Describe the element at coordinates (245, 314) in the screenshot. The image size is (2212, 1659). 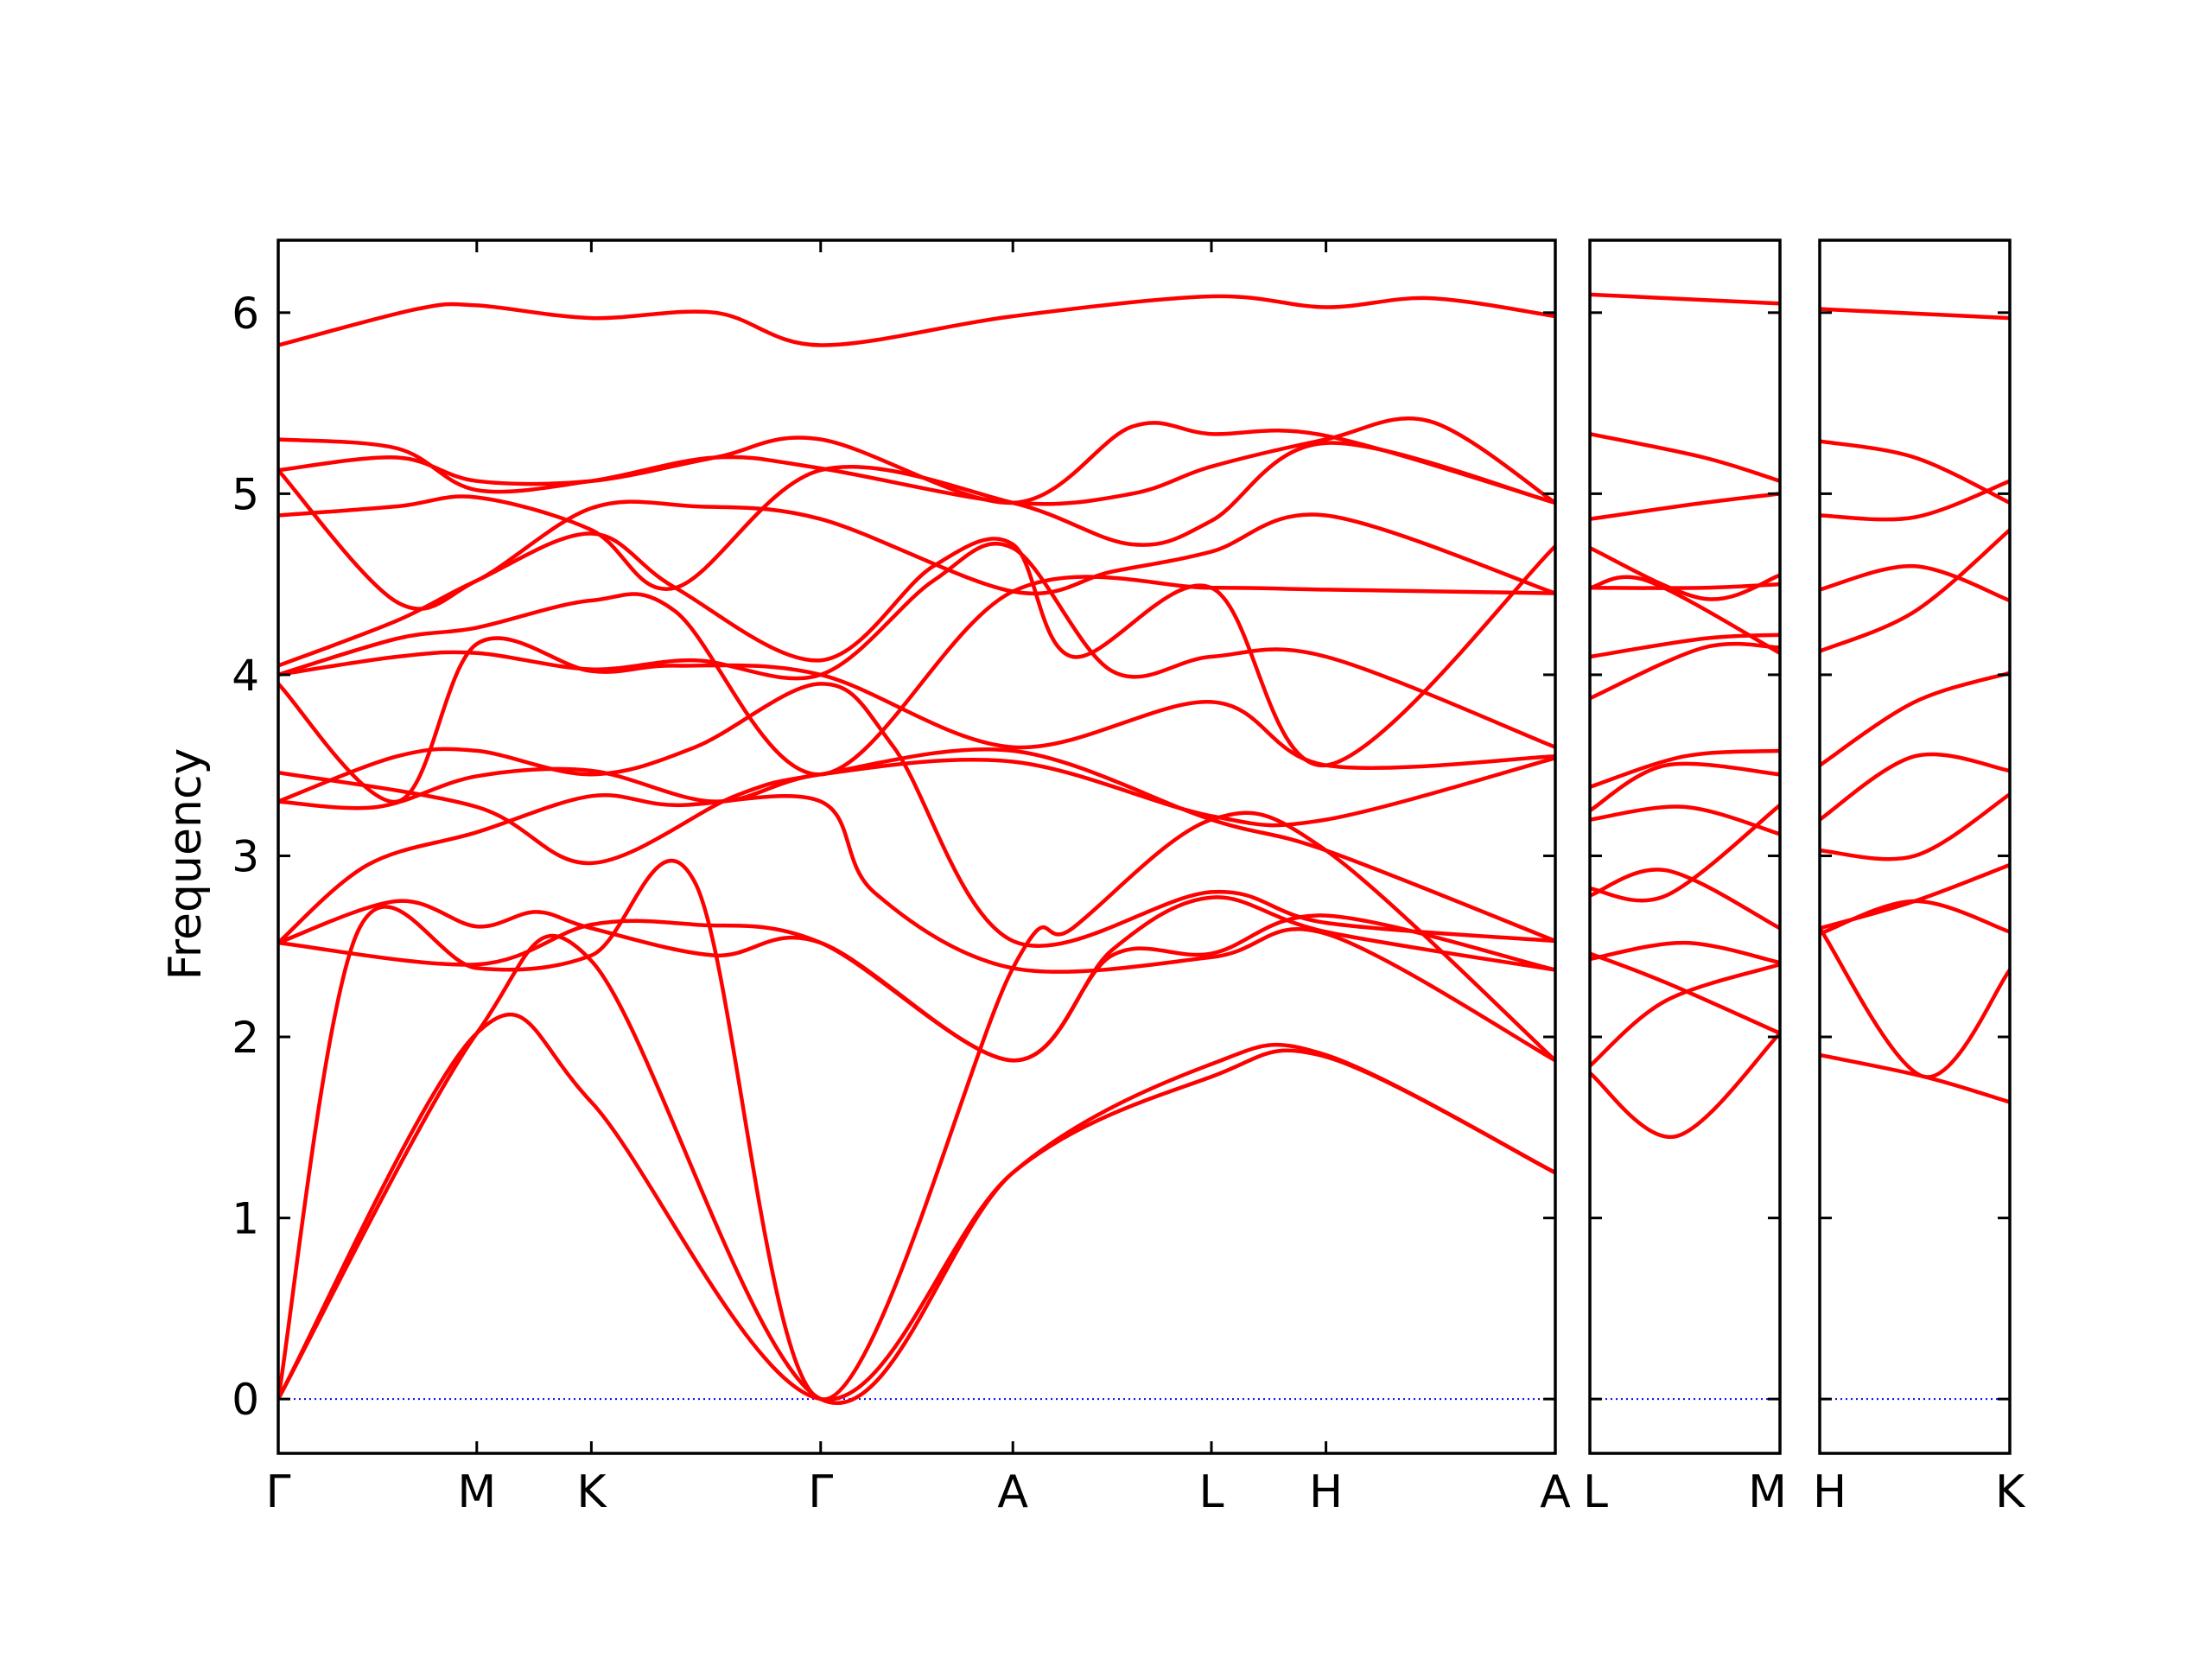
I see `y-tick-label: 6` at that location.